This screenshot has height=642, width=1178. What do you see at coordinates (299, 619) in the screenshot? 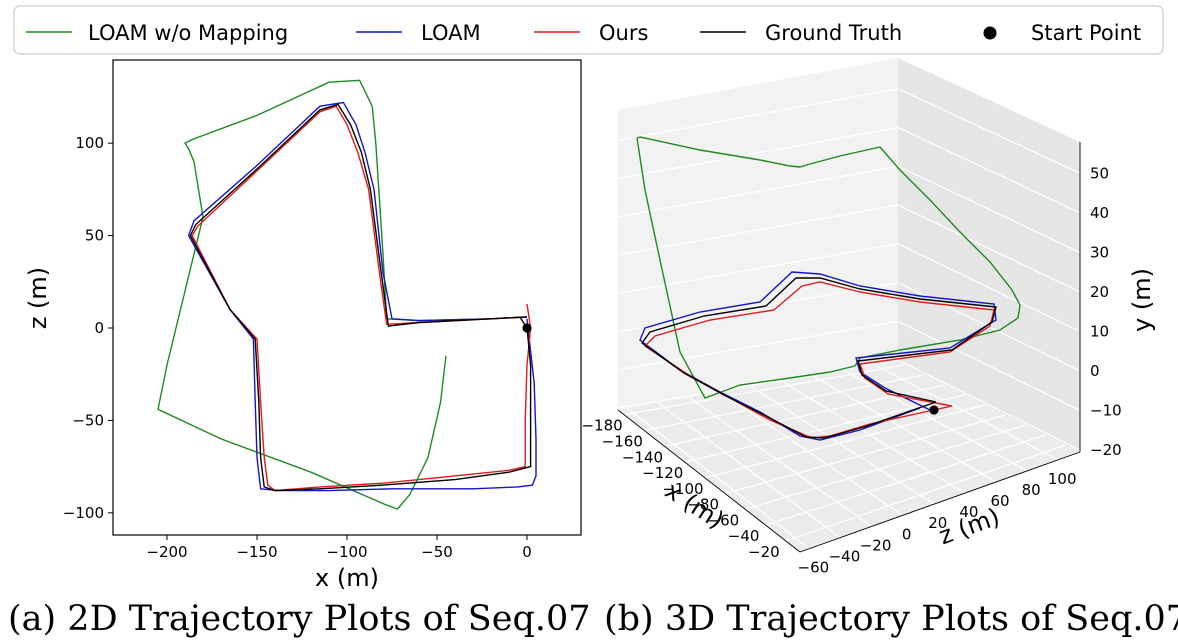
I see `caption-2d: (a) 2D Trajectory Plots of Seq.07` at bounding box center [299, 619].